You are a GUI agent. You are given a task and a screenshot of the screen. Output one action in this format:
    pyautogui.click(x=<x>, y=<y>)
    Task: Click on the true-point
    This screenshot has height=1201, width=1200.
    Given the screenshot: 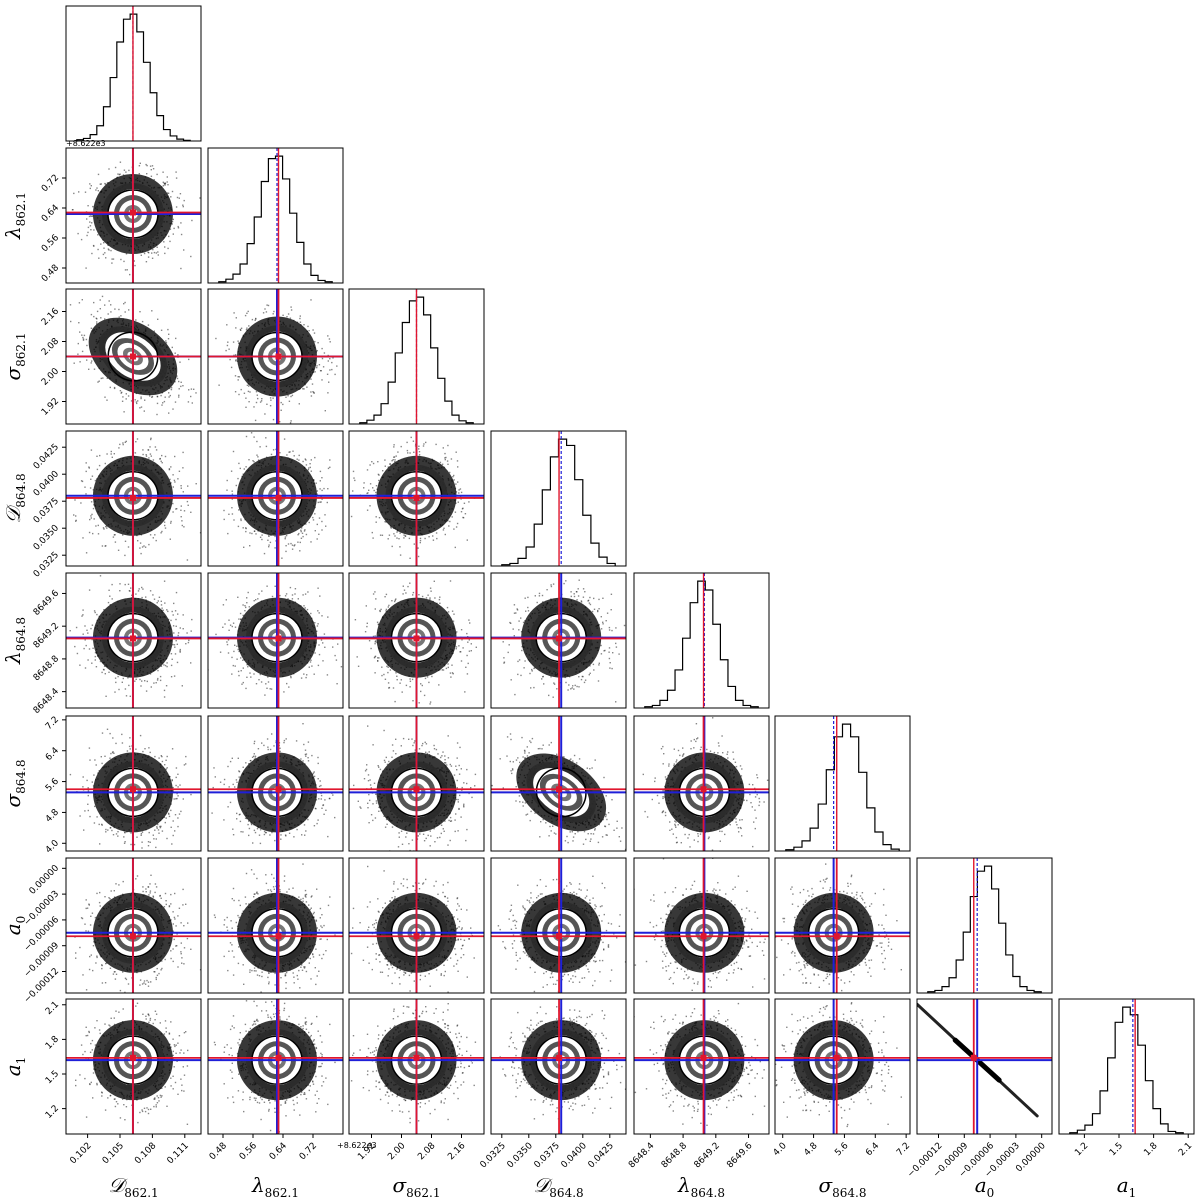 What is the action you would take?
    pyautogui.click(x=132, y=356)
    